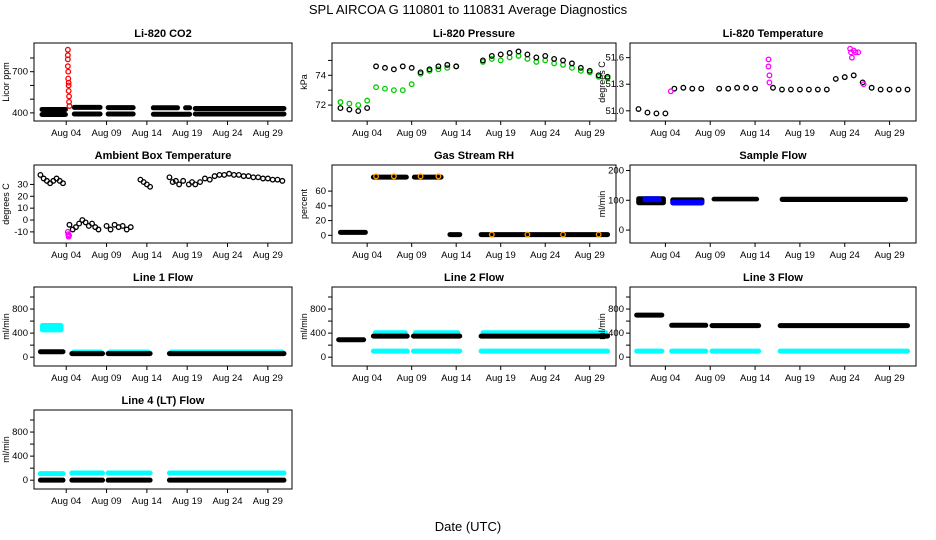 Image resolution: width=936 pixels, height=540 pixels. What do you see at coordinates (162, 353) in the screenshot?
I see `series-black-line` at bounding box center [162, 353].